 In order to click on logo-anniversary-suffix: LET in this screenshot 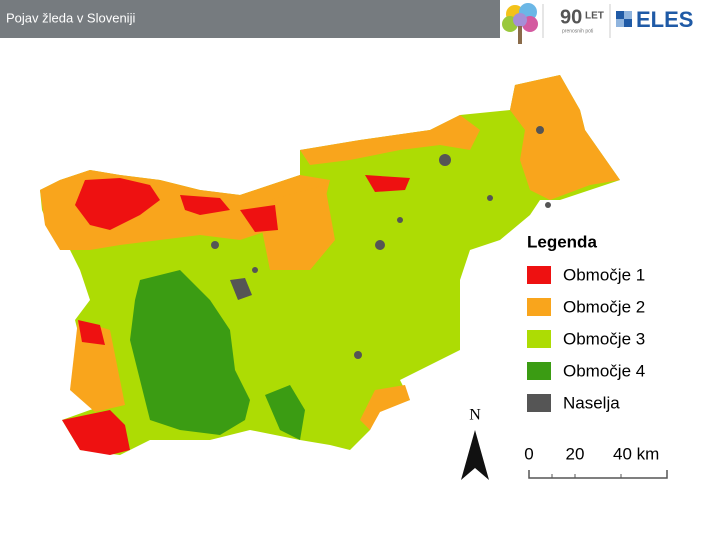, I will do `click(594, 16)`.